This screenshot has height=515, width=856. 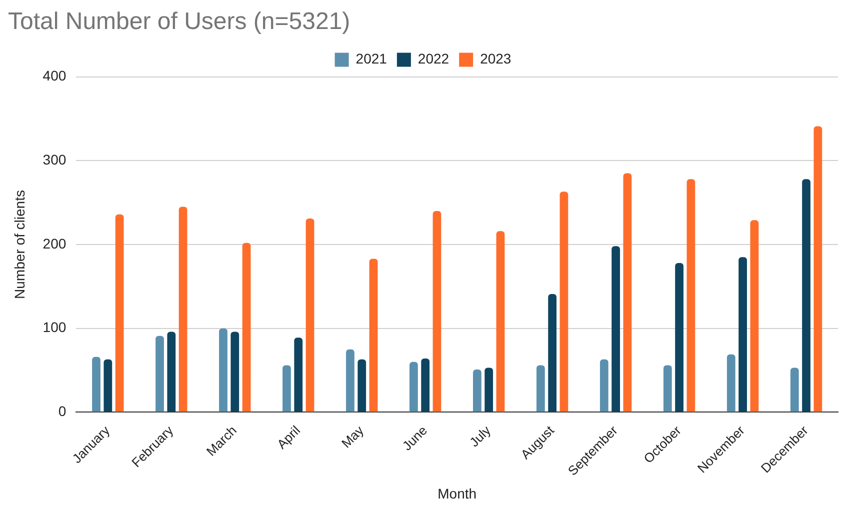 What do you see at coordinates (480, 436) in the screenshot?
I see `x-tick-label: July` at bounding box center [480, 436].